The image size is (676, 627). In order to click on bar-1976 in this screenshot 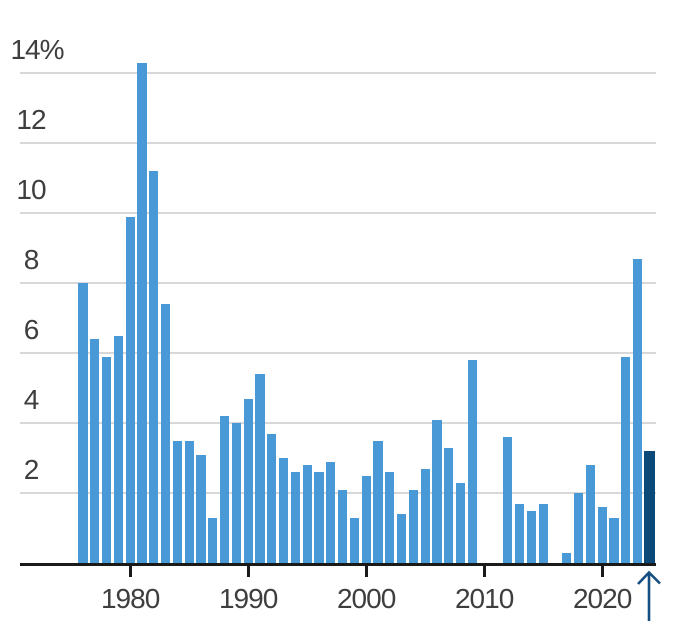, I will do `click(83, 423)`.